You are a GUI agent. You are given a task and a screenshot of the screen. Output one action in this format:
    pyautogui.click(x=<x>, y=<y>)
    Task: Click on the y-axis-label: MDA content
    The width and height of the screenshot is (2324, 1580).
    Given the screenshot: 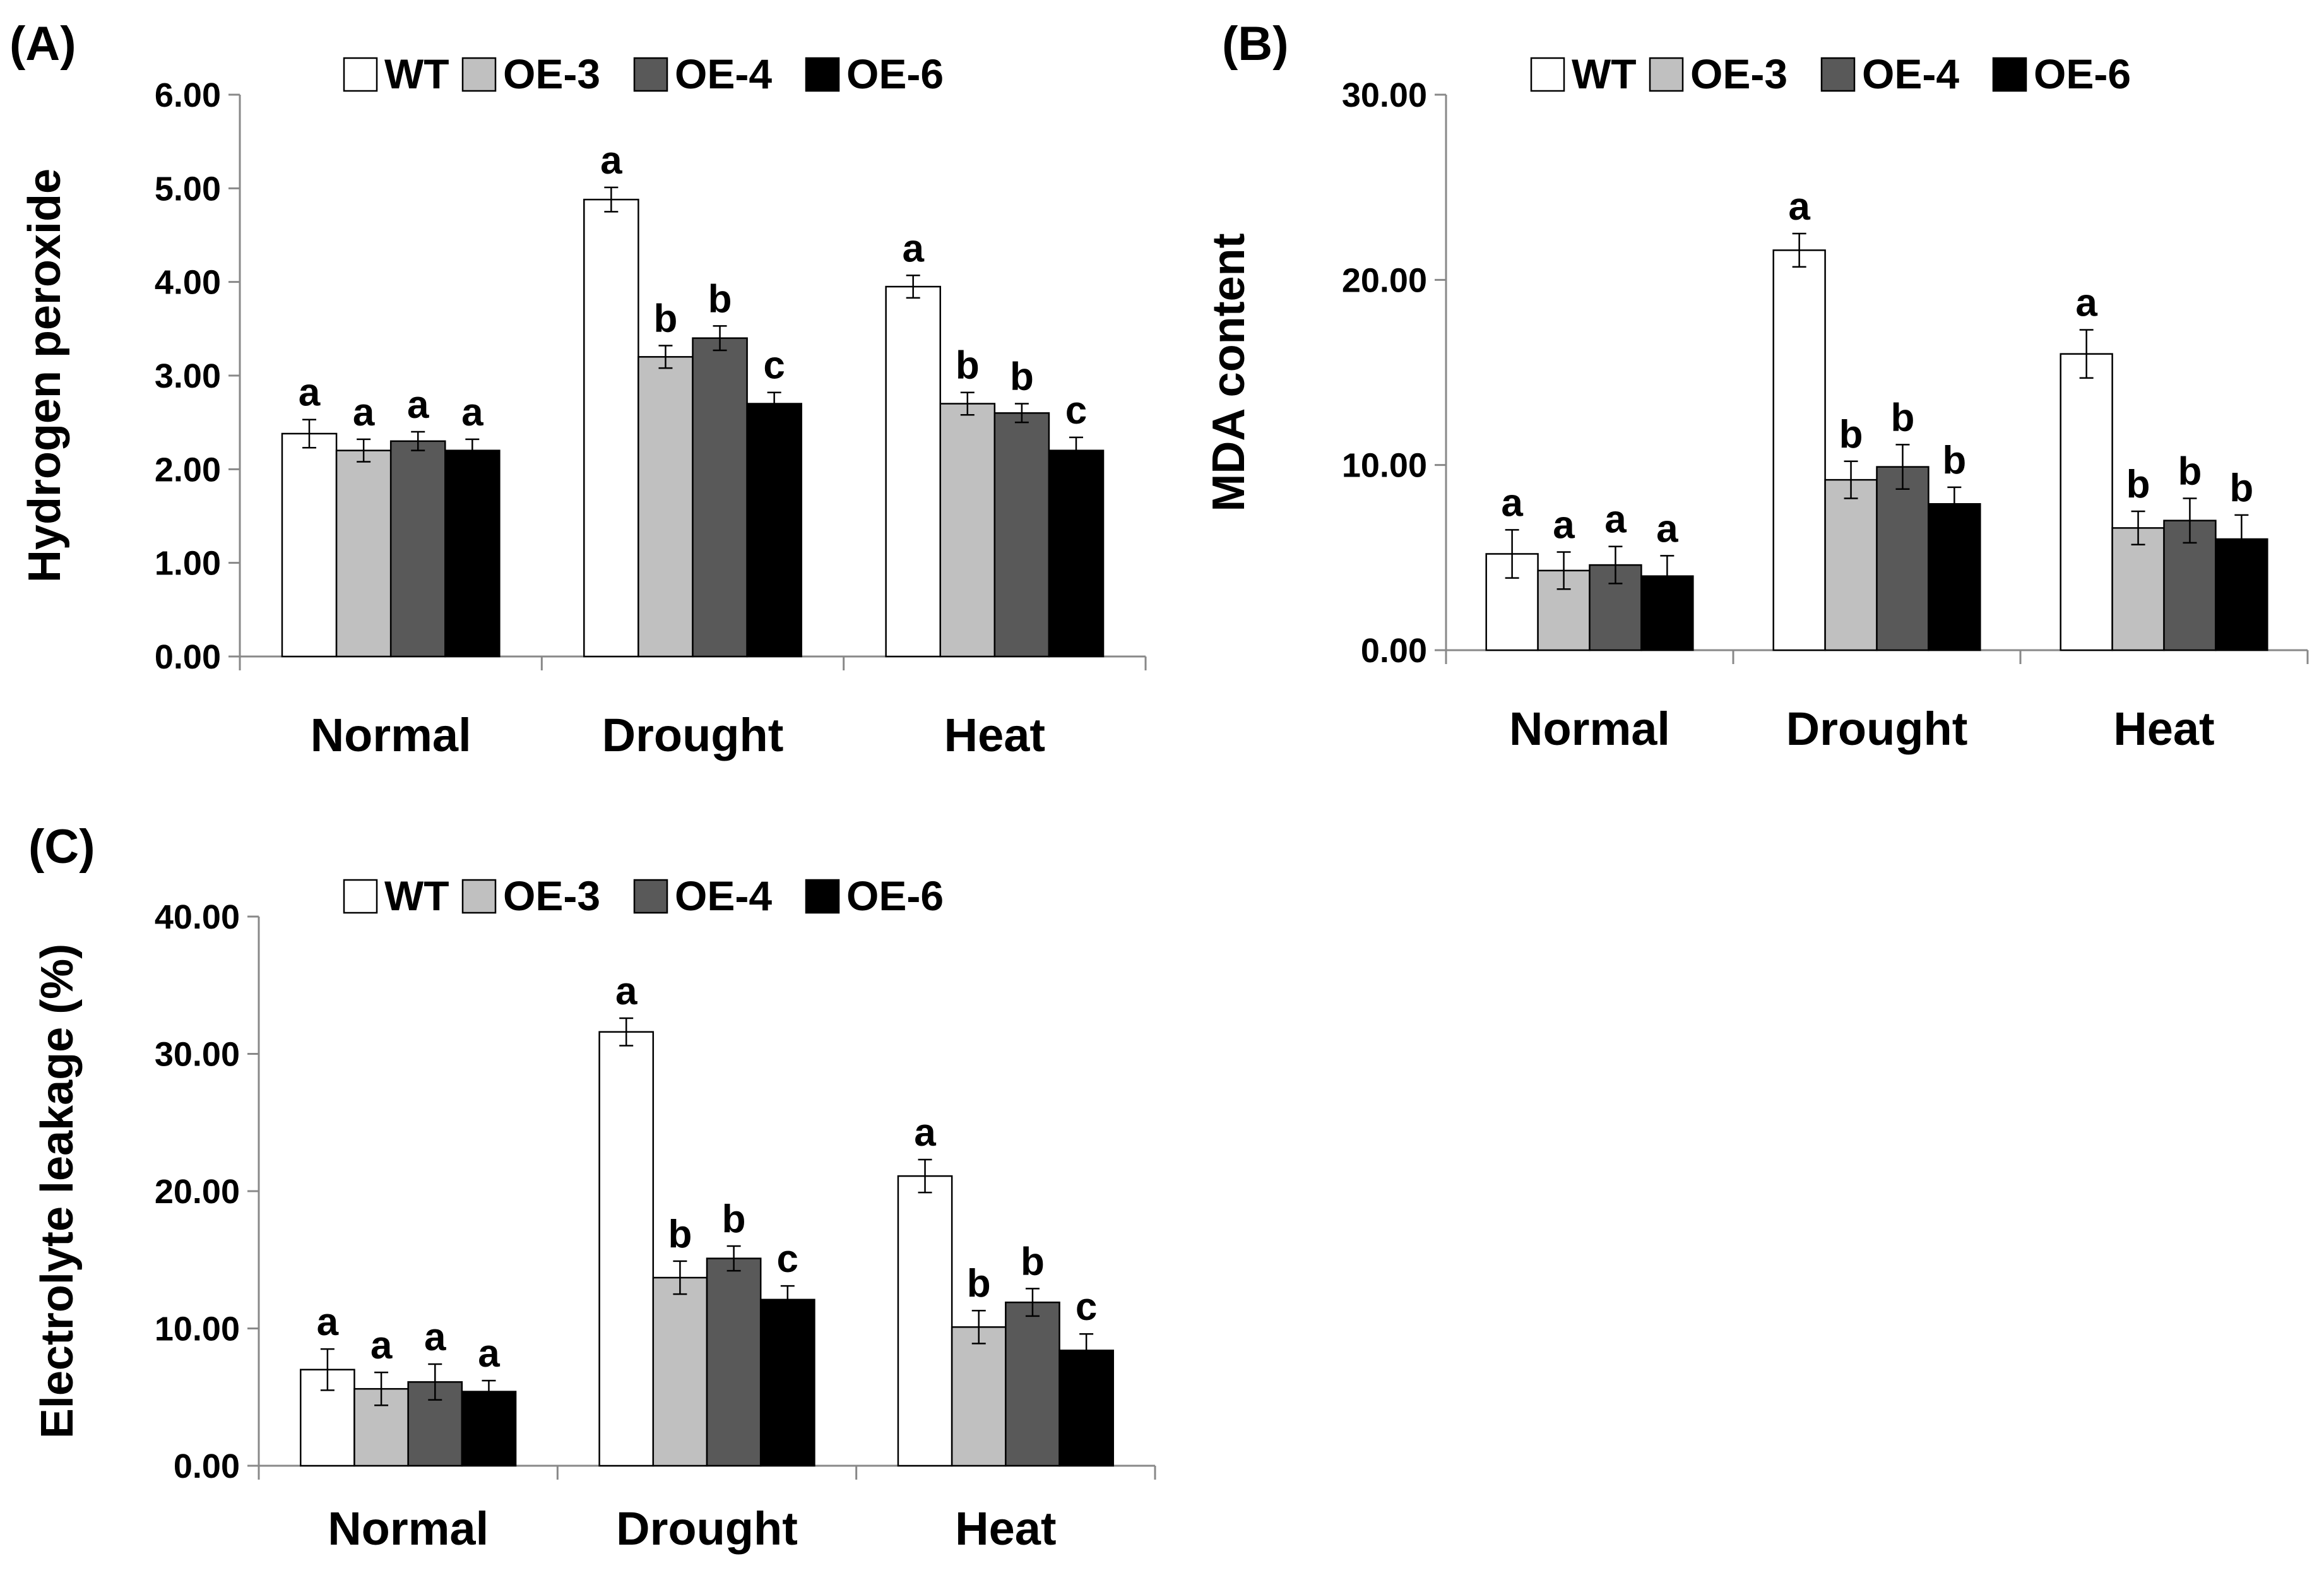 What is the action you would take?
    pyautogui.click(x=1229, y=372)
    